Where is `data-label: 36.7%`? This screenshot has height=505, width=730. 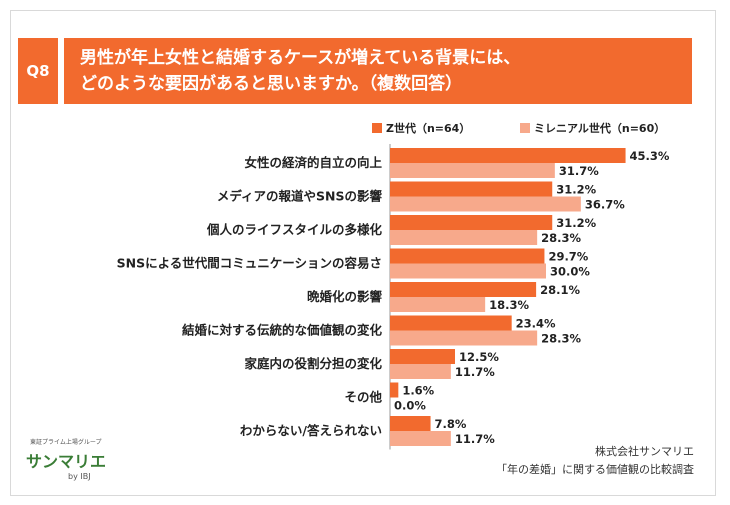
data-label: 36.7% is located at coordinates (605, 205).